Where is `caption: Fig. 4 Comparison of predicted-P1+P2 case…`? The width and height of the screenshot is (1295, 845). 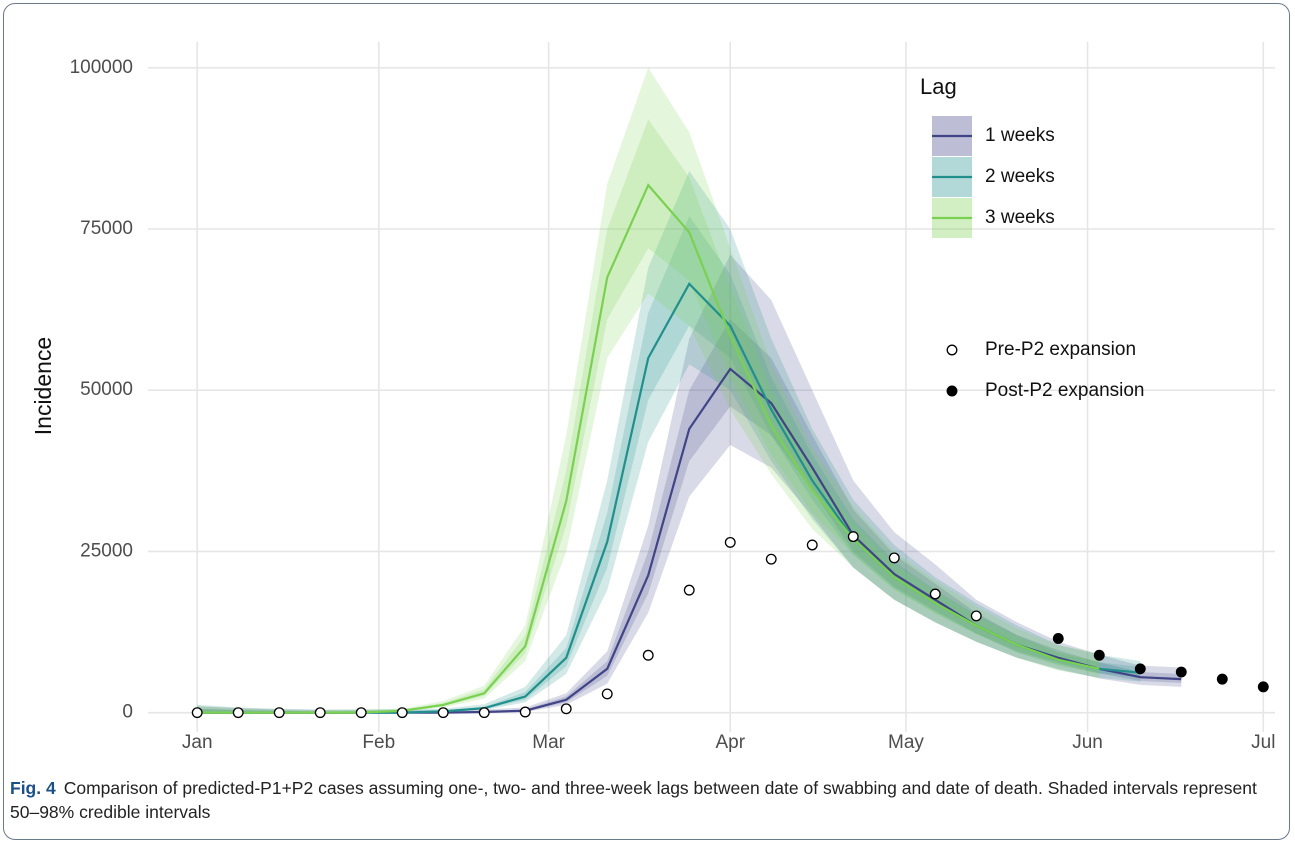
caption: Fig. 4 Comparison of predicted-P1+P2 case… is located at coordinates (644, 800).